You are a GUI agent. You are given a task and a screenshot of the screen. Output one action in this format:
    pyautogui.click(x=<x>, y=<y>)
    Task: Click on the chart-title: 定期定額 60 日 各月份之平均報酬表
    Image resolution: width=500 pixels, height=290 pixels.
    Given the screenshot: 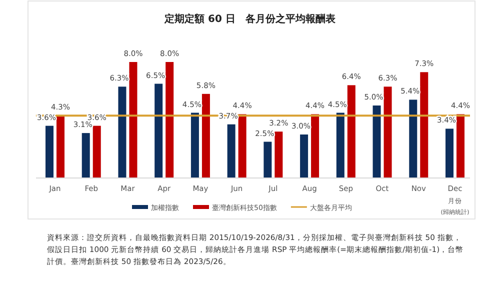 What is the action you would take?
    pyautogui.click(x=250, y=19)
    